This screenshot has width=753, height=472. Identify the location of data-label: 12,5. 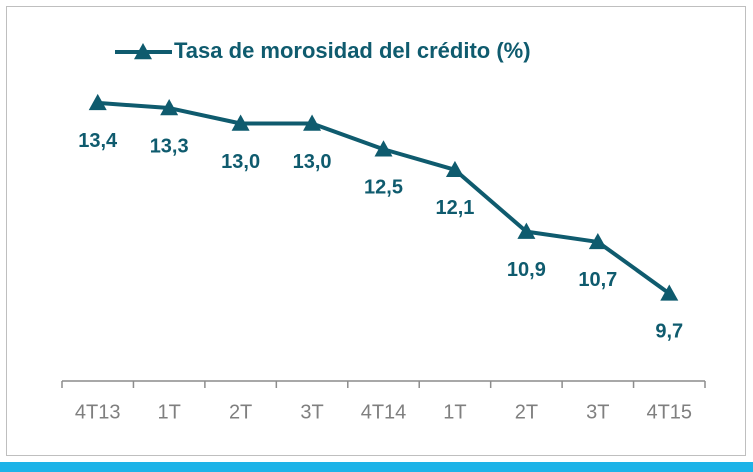
(383, 188).